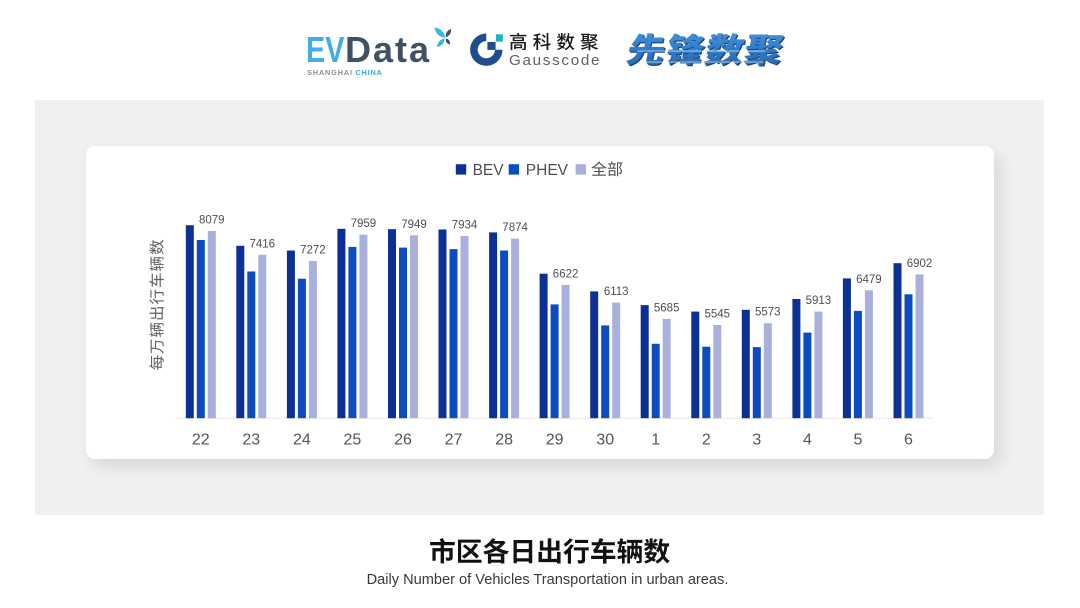 This screenshot has height=608, width=1080. What do you see at coordinates (353, 439) in the screenshot?
I see `svg-text: 25` at bounding box center [353, 439].